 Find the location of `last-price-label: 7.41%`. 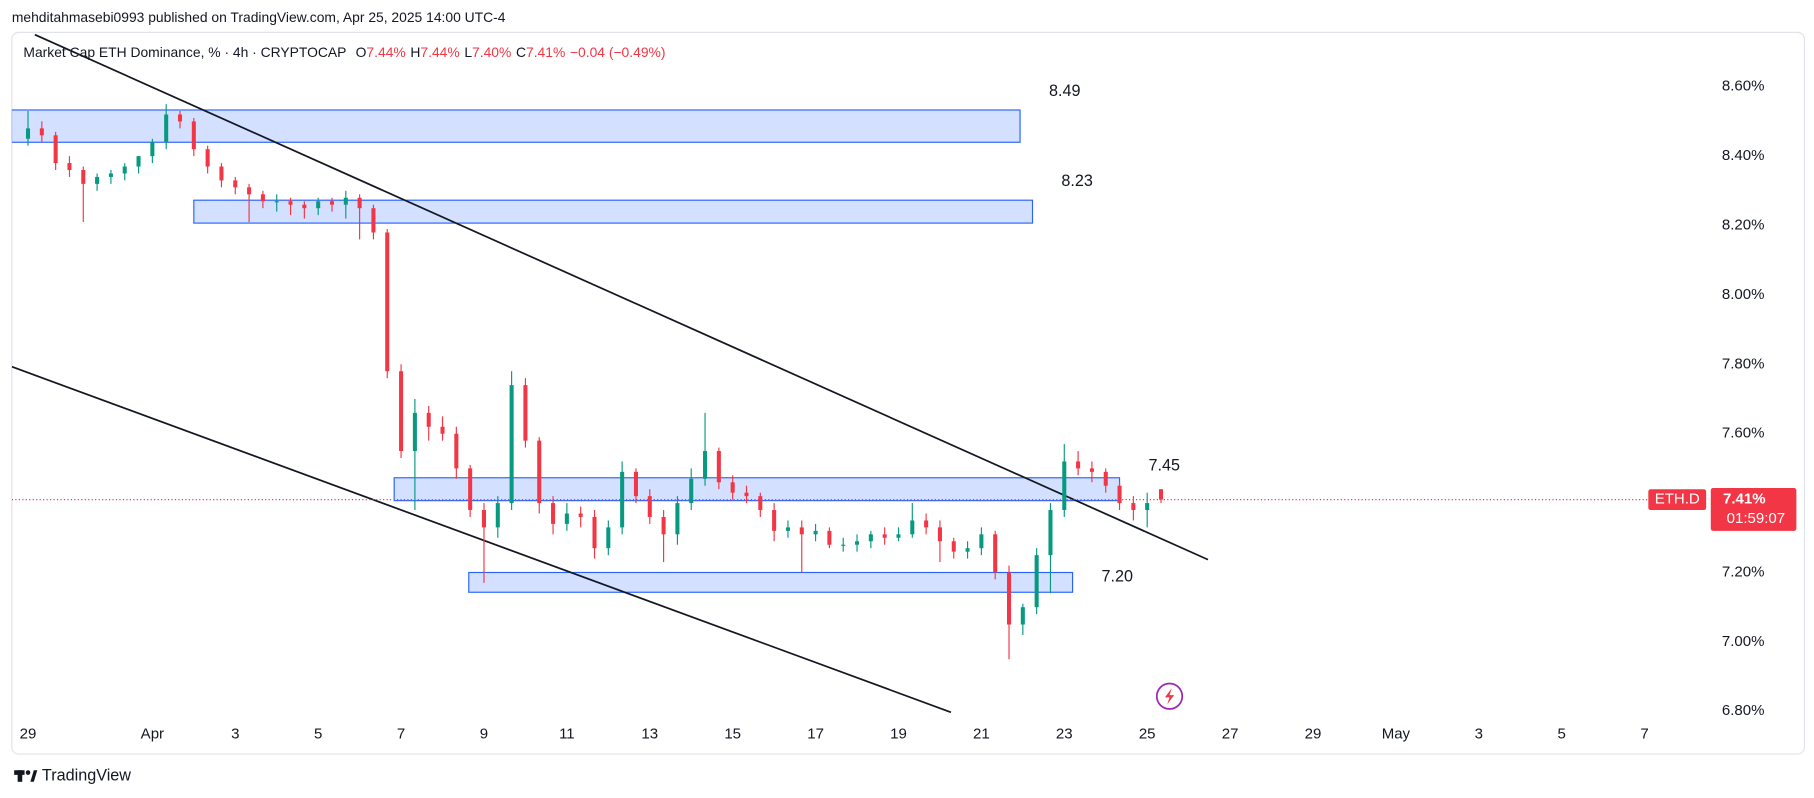

last-price-label: 7.41% is located at coordinates (1744, 499).